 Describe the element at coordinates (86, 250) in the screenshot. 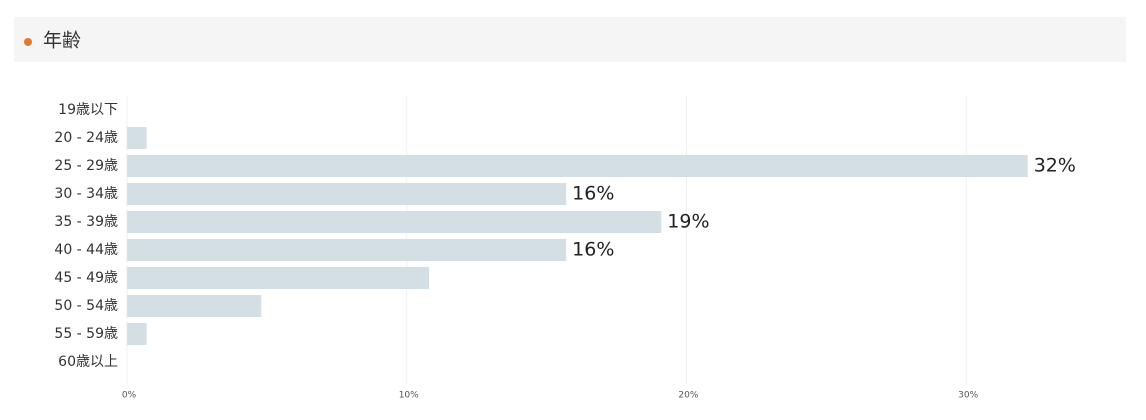

I see `y-tick-label: 40 - 44歳` at that location.